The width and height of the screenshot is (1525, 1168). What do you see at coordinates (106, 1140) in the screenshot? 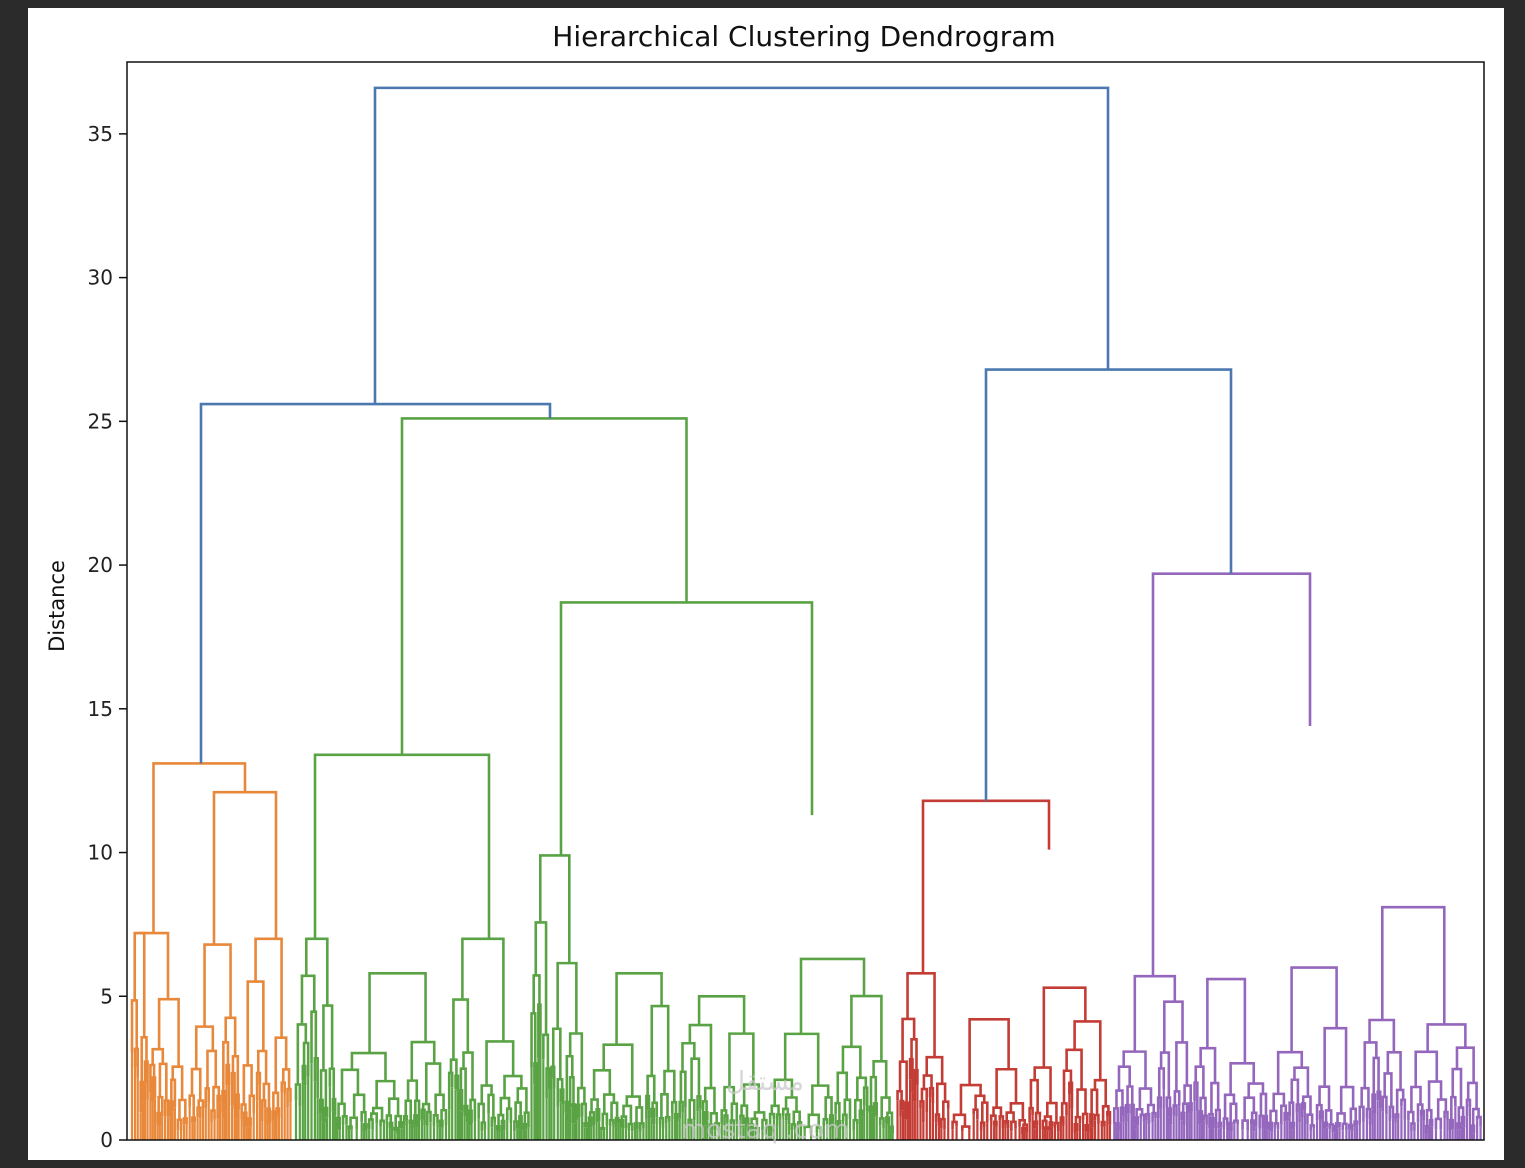
I see `y-tick-label: 0` at bounding box center [106, 1140].